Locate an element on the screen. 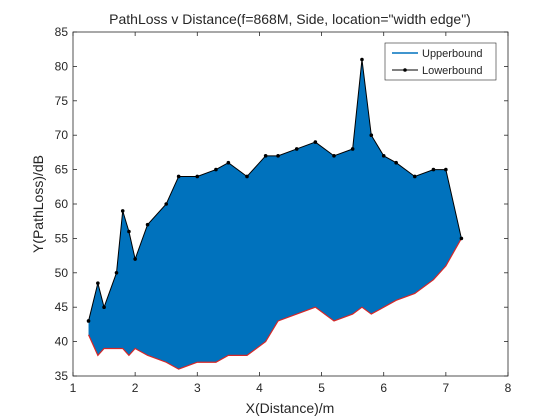 The width and height of the screenshot is (560, 420). x-axis-label: X(Distance)/m is located at coordinates (290, 408).